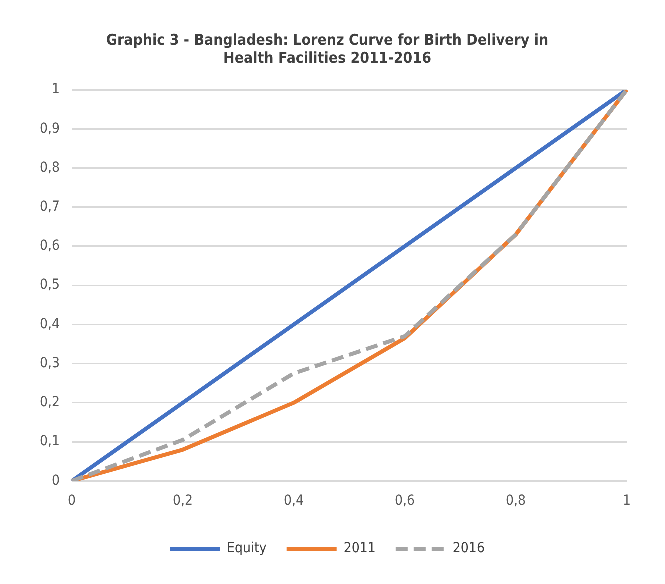 This screenshot has height=584, width=665. I want to click on y-tick-label: 0,7, so click(50, 207).